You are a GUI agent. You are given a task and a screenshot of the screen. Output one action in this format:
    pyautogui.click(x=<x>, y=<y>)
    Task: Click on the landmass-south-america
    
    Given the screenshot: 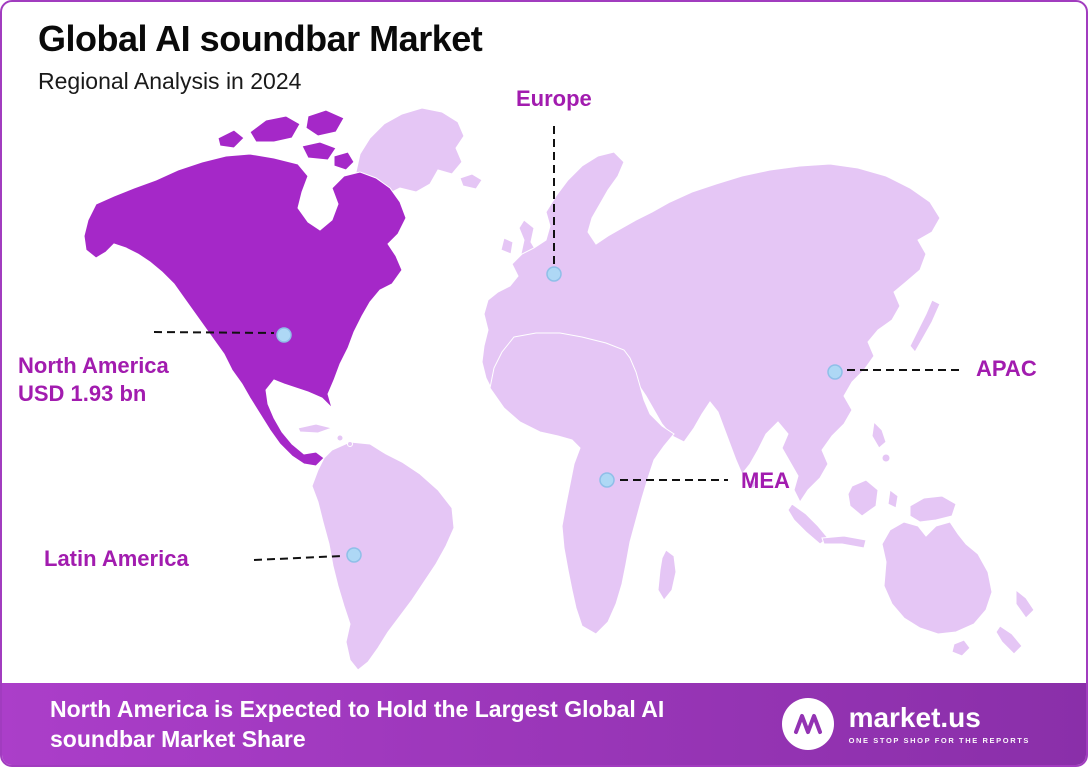 What is the action you would take?
    pyautogui.click(x=383, y=556)
    